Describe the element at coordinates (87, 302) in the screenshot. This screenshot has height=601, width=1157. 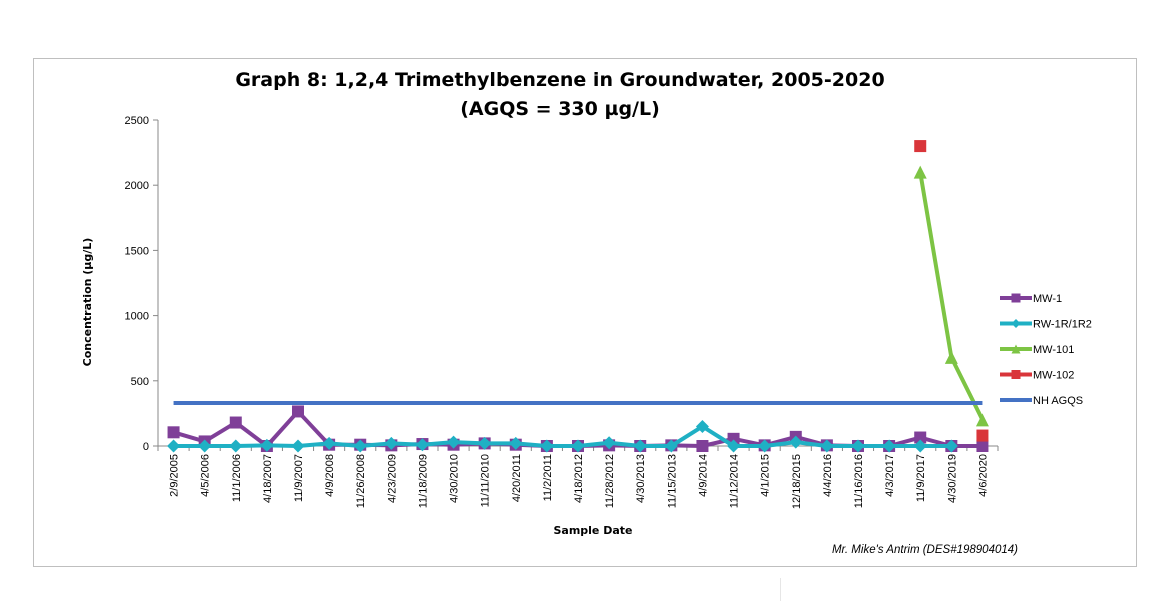
I see `y-axis-title: Concentration (µg/L)` at that location.